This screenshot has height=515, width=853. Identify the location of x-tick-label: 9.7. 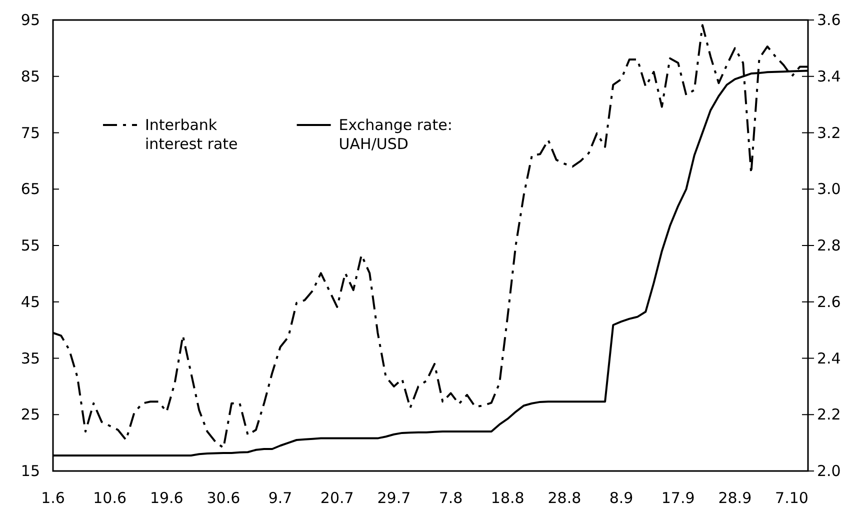
(280, 498).